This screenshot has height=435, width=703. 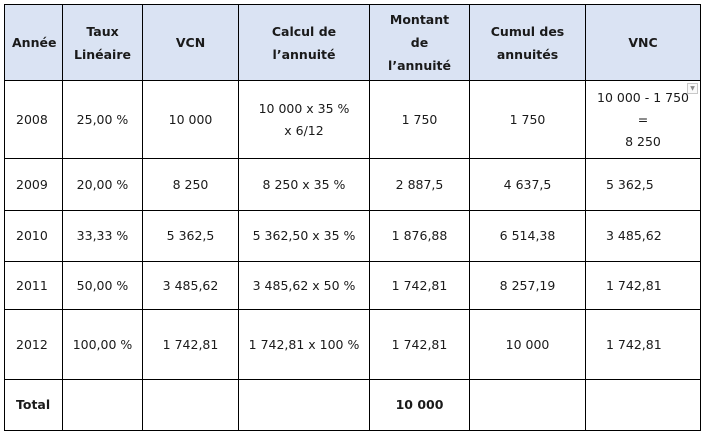 I want to click on vnc-line-1: 10 000 - 1 750, so click(x=643, y=97).